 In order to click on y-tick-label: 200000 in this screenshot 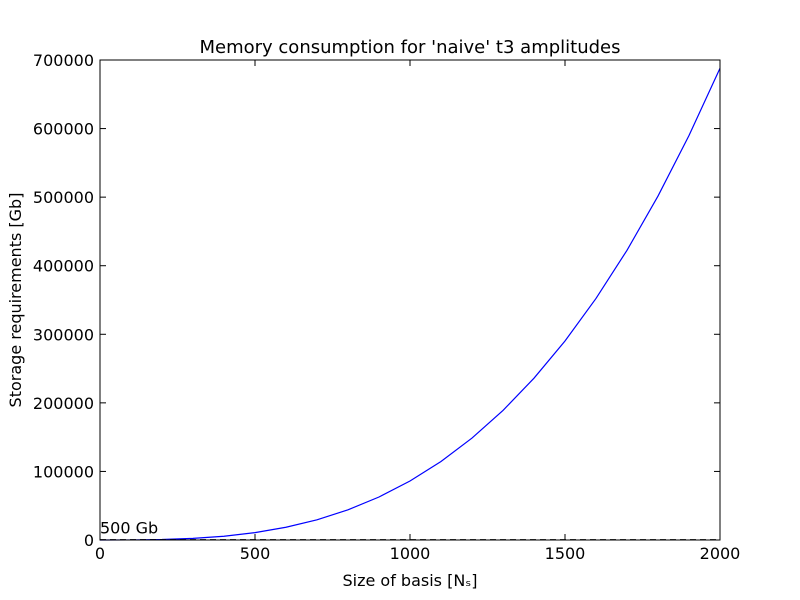, I will do `click(63, 403)`.